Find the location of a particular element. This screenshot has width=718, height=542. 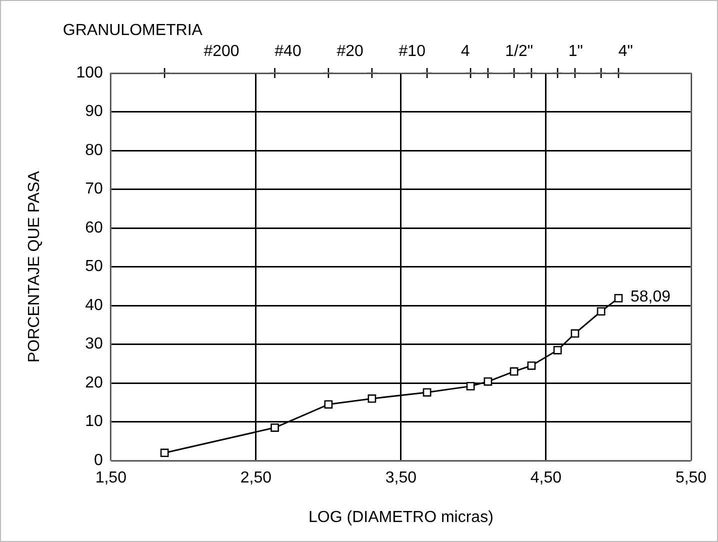

x-tick-label: 1,50 is located at coordinates (111, 478).